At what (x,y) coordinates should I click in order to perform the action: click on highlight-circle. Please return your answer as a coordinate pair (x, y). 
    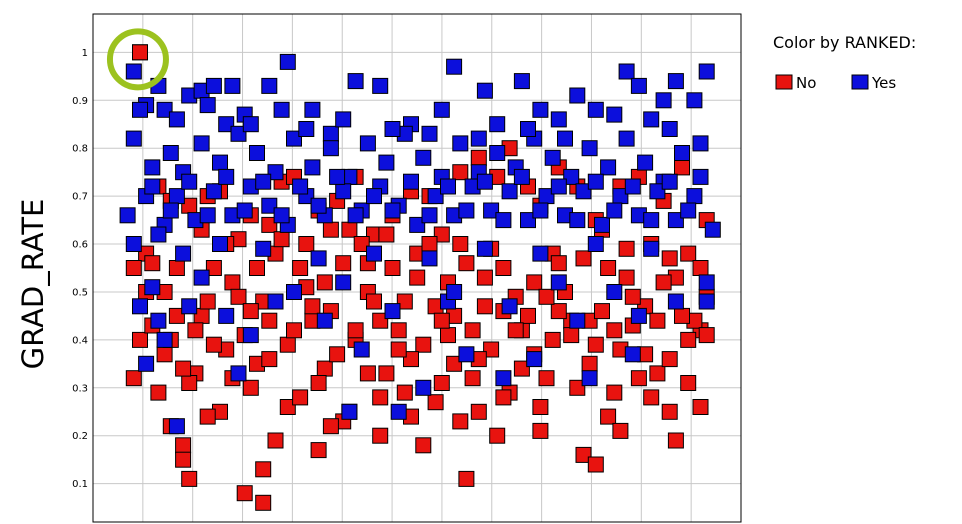
    Looking at the image, I should click on (137, 59).